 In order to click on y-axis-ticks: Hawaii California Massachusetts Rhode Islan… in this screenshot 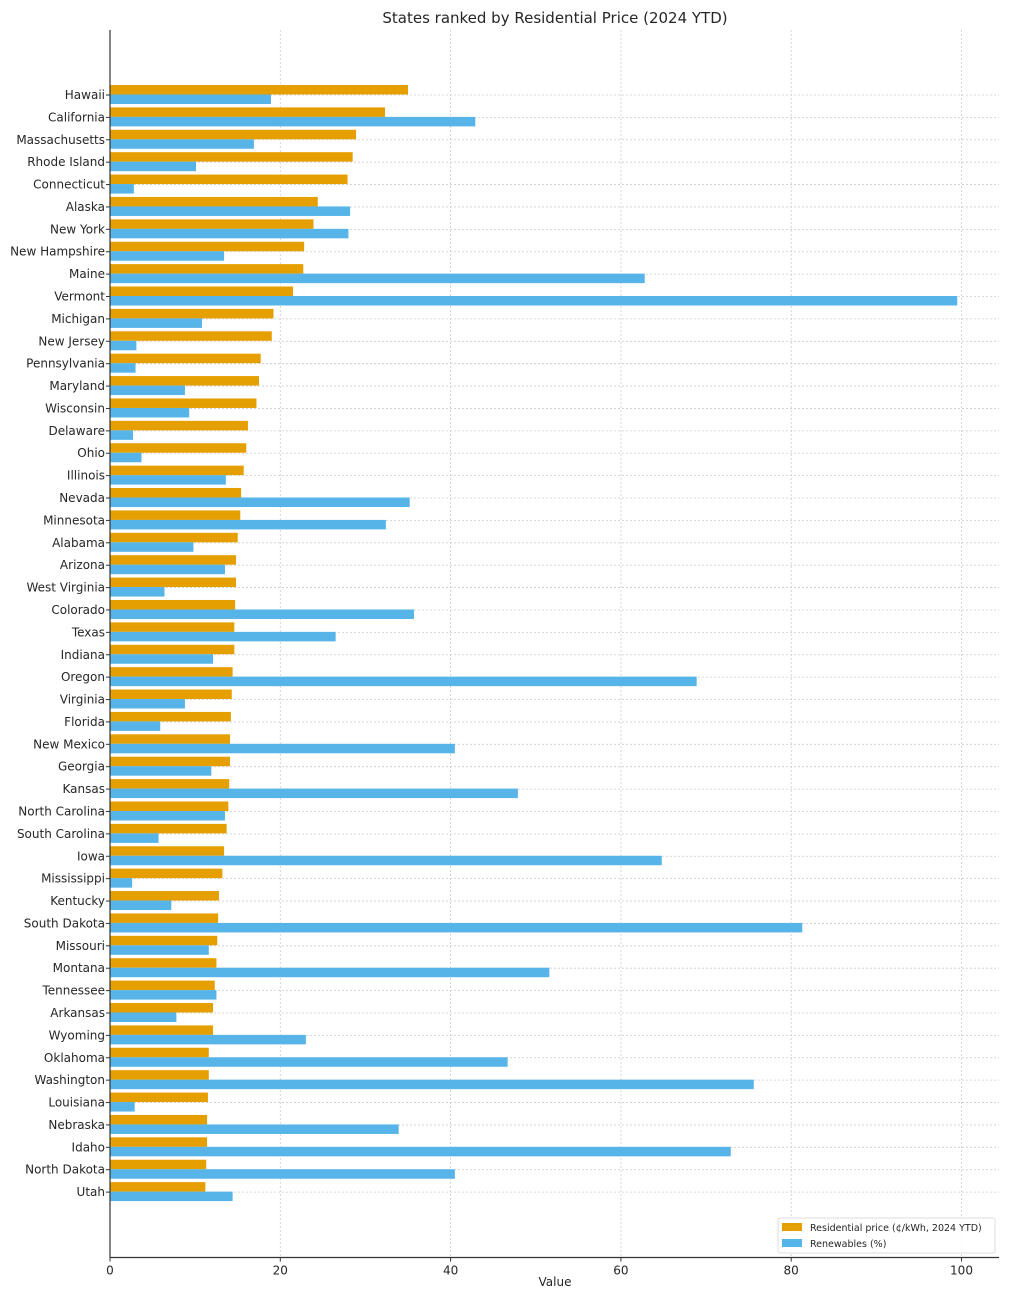, I will do `click(60, 643)`.